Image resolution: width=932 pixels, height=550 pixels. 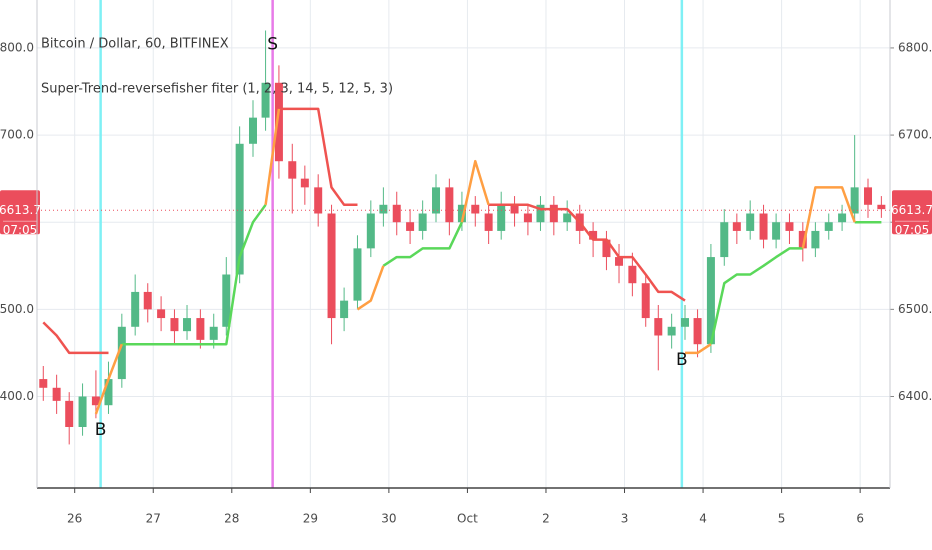 What do you see at coordinates (17, 309) in the screenshot?
I see `y-tick-label-left: 6500.0` at bounding box center [17, 309].